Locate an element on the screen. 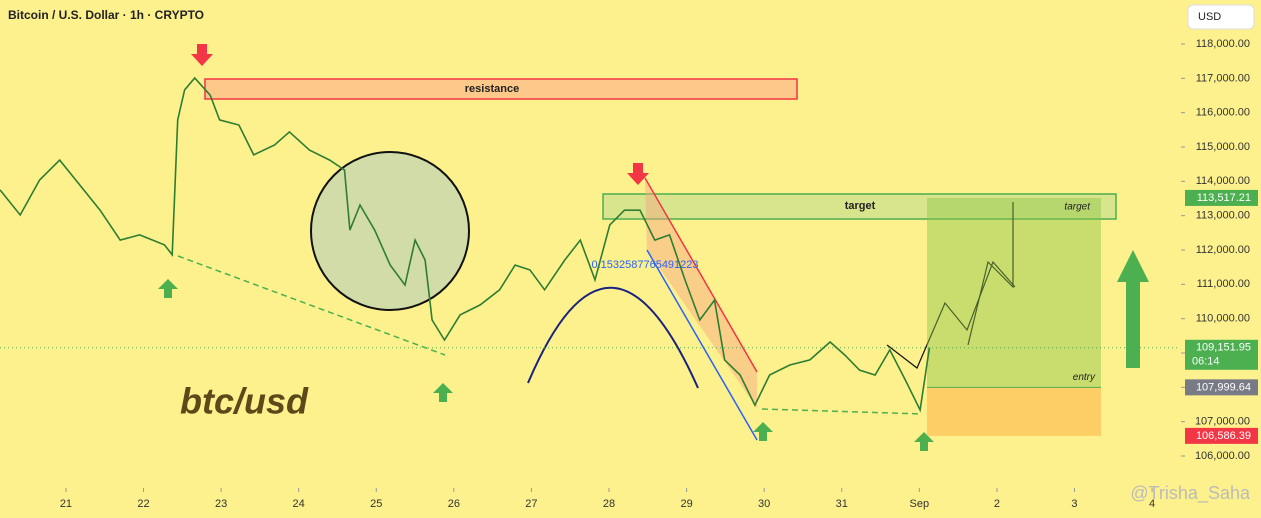  profit-zone is located at coordinates (1014, 292).